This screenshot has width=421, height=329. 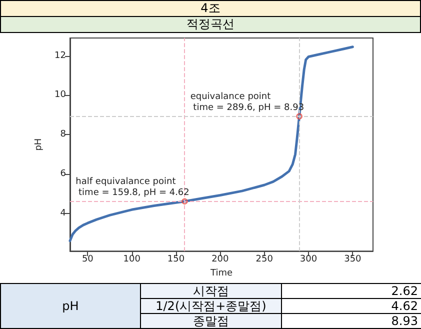 What do you see at coordinates (60, 95) in the screenshot?
I see `y-tick-label: 10` at bounding box center [60, 95].